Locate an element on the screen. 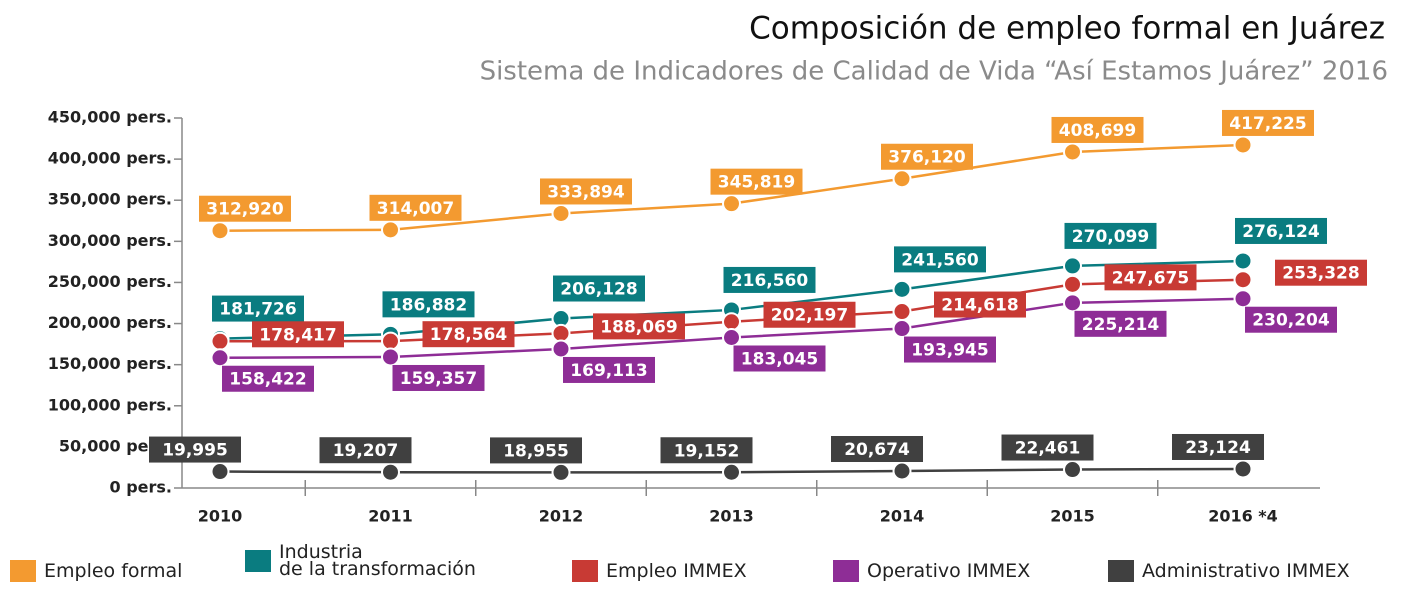  data-label: 241,560 is located at coordinates (940, 260).